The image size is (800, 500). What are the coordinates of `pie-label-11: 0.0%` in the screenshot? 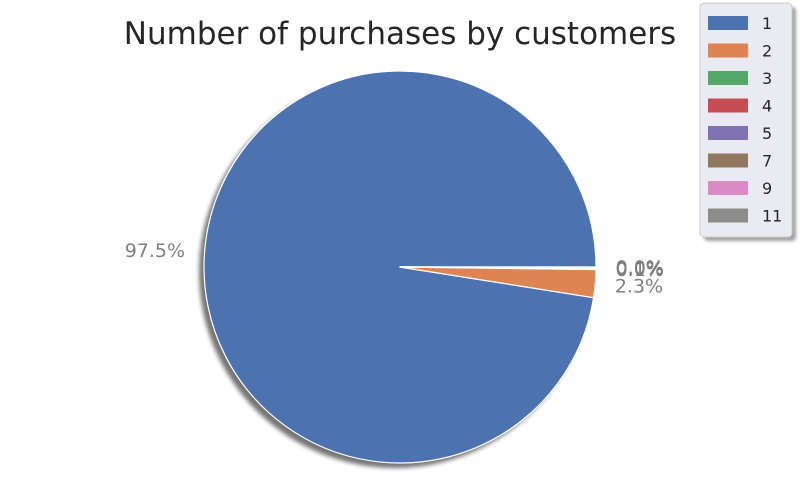 It's located at (640, 268).